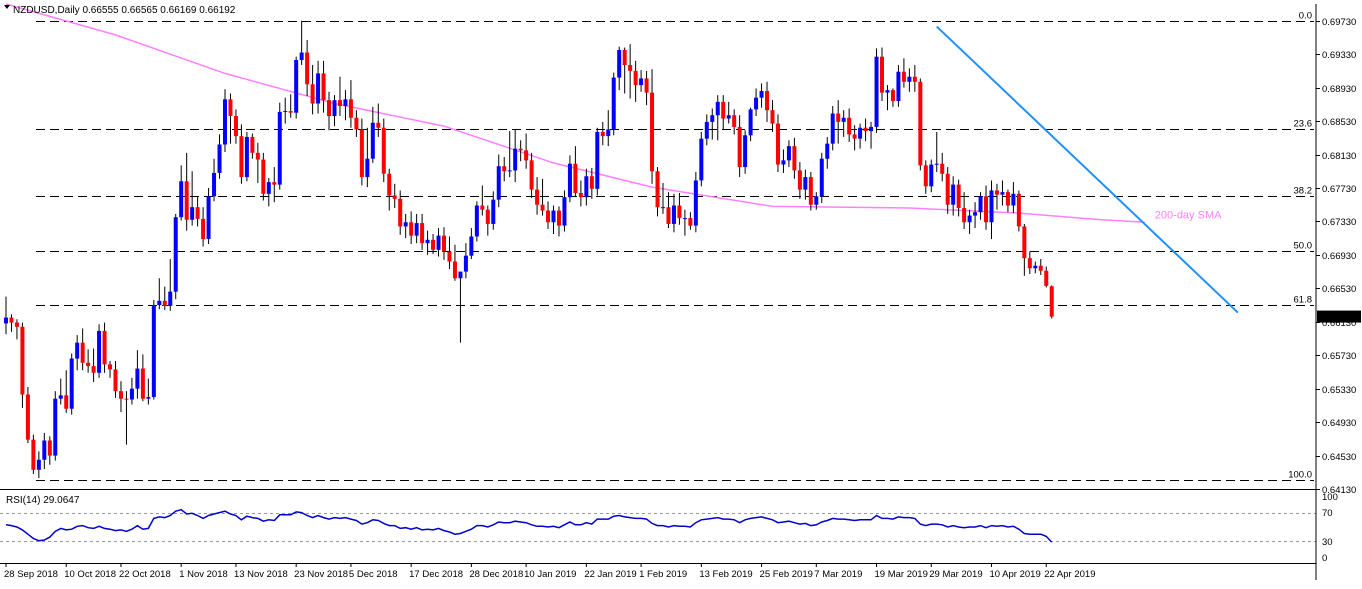  I want to click on price-tick-label: 0.66530, so click(1339, 289).